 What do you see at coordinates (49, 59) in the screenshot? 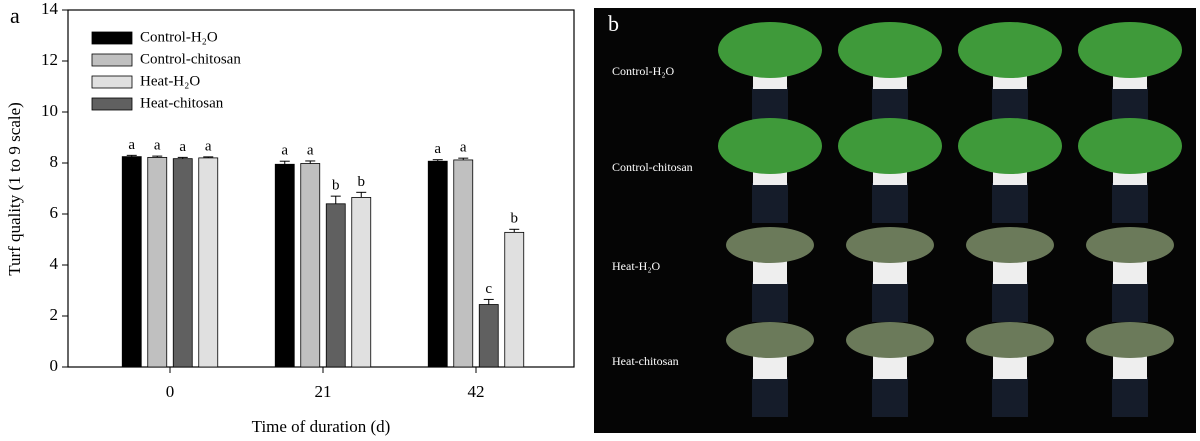
I see `y-tick-label: 12` at bounding box center [49, 59].